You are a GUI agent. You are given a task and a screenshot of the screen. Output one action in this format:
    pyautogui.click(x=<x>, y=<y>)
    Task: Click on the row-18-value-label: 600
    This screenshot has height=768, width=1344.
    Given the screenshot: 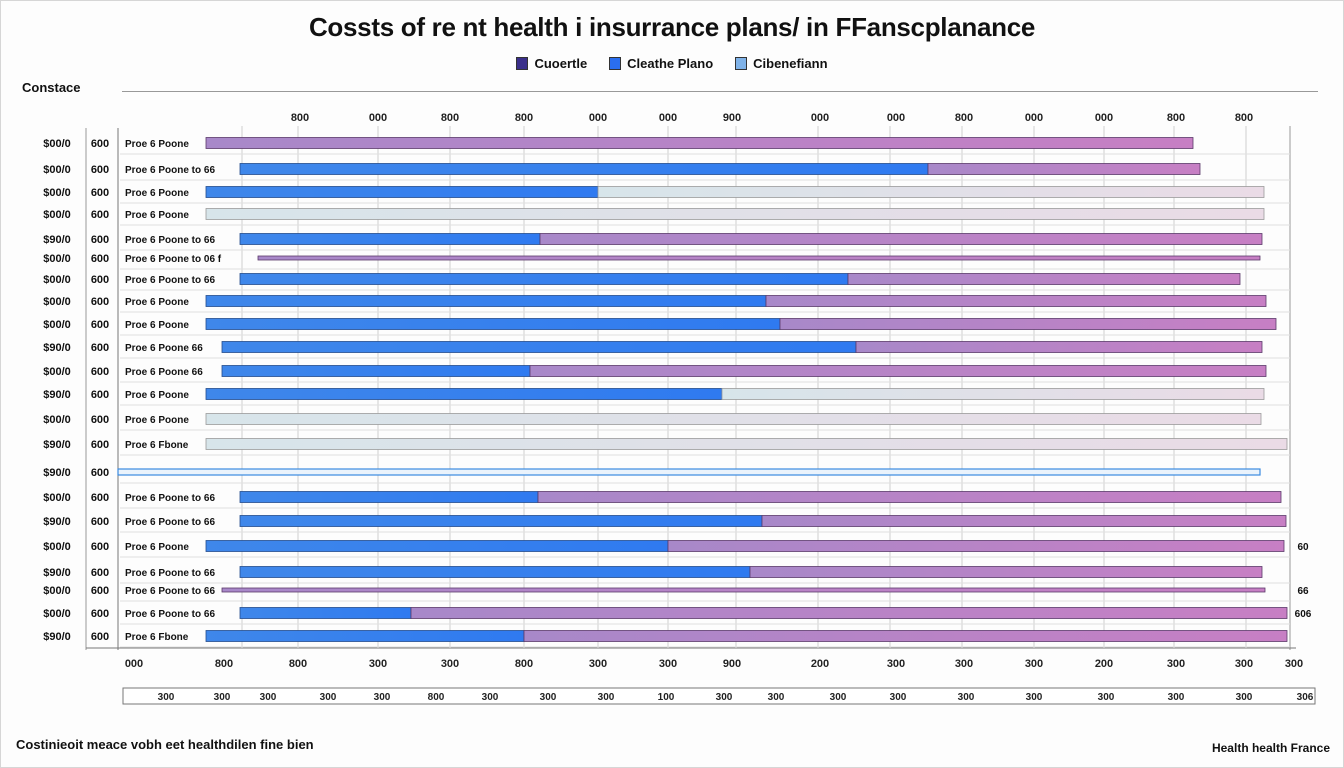 What is the action you would take?
    pyautogui.click(x=100, y=547)
    